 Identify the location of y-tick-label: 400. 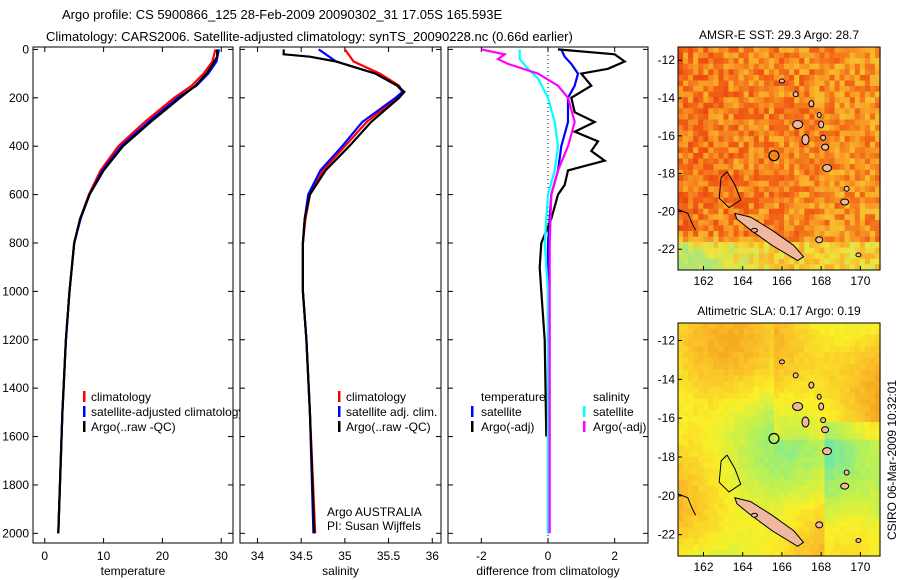
(19, 146).